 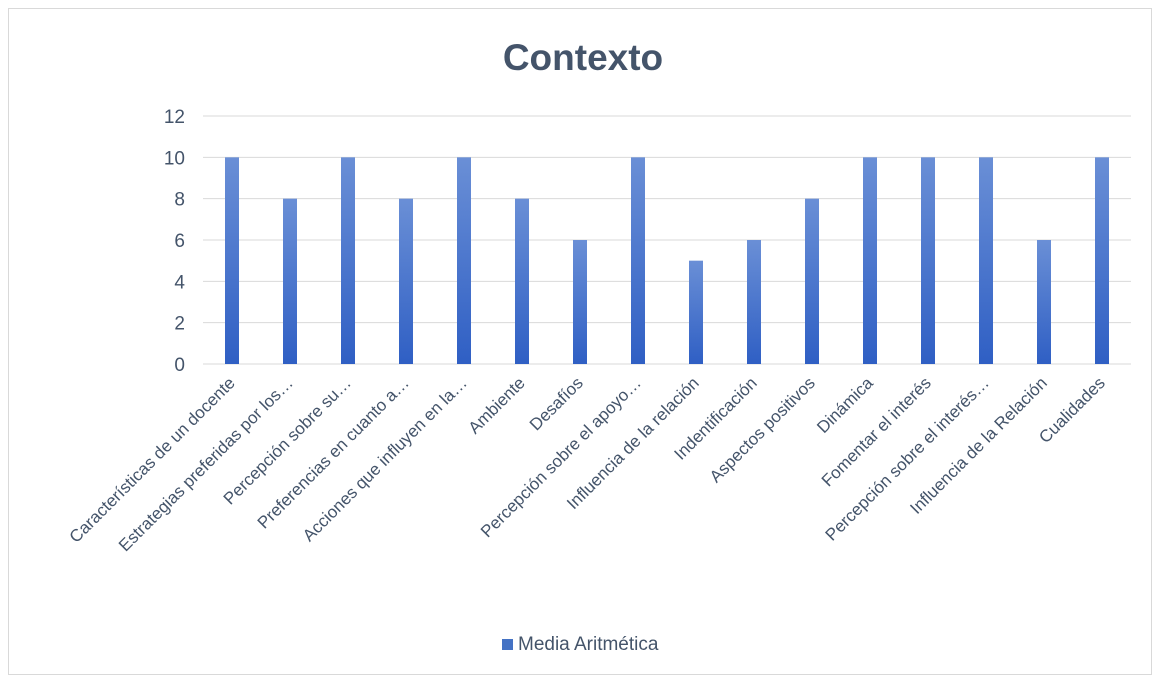 What do you see at coordinates (588, 644) in the screenshot?
I see `legend-label: Media Aritmética` at bounding box center [588, 644].